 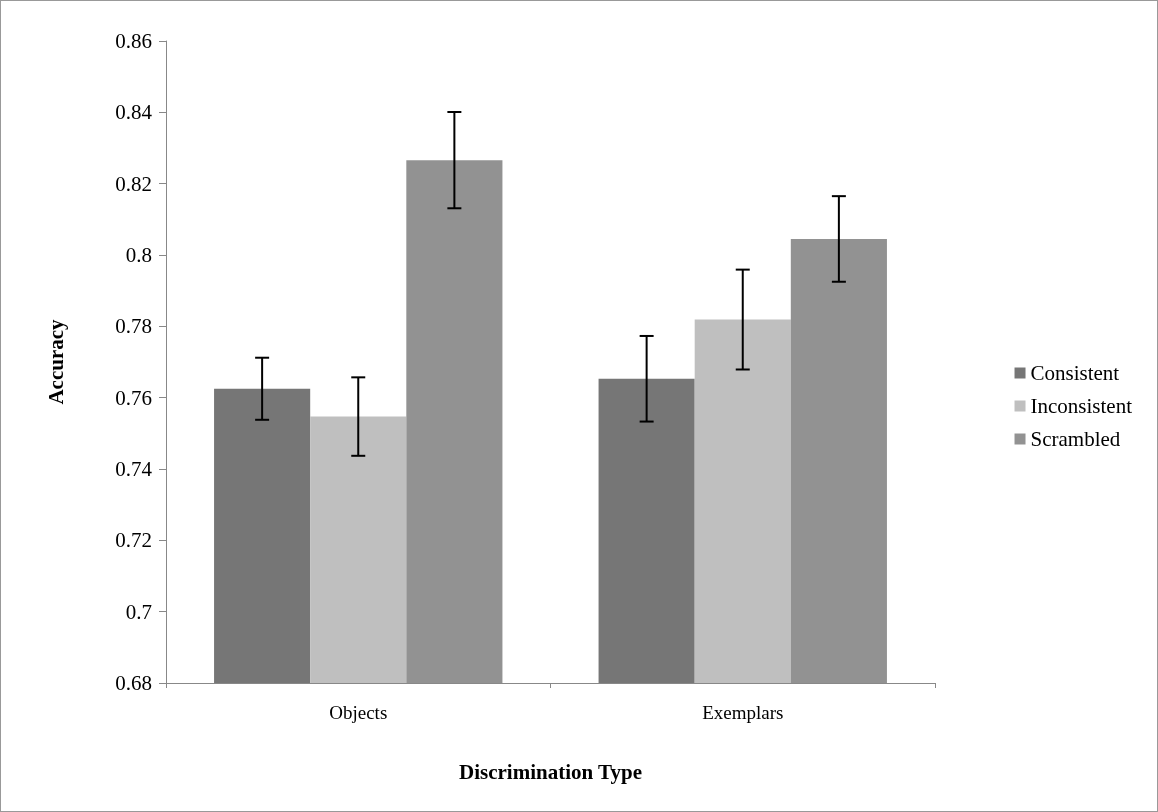 What do you see at coordinates (134, 469) in the screenshot?
I see `y-tick-label: 0.74` at bounding box center [134, 469].